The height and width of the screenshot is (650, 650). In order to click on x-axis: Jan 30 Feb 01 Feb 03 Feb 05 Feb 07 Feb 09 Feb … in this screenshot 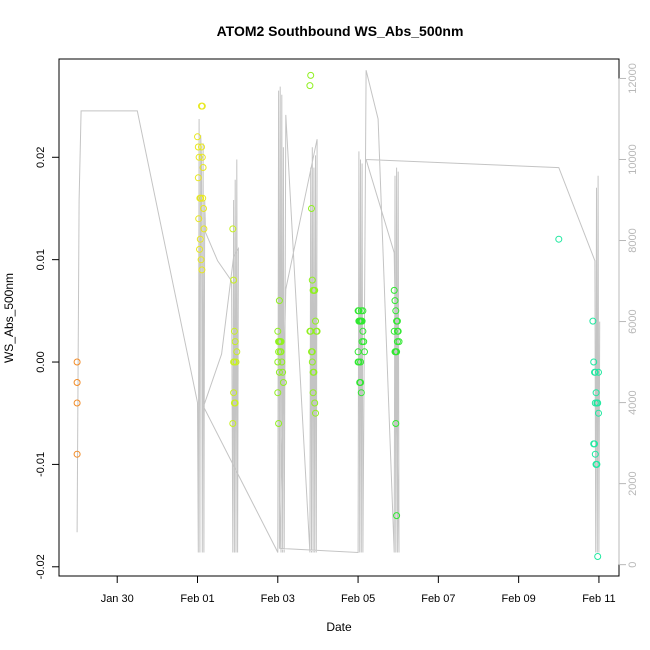, I will do `click(358, 590)`.